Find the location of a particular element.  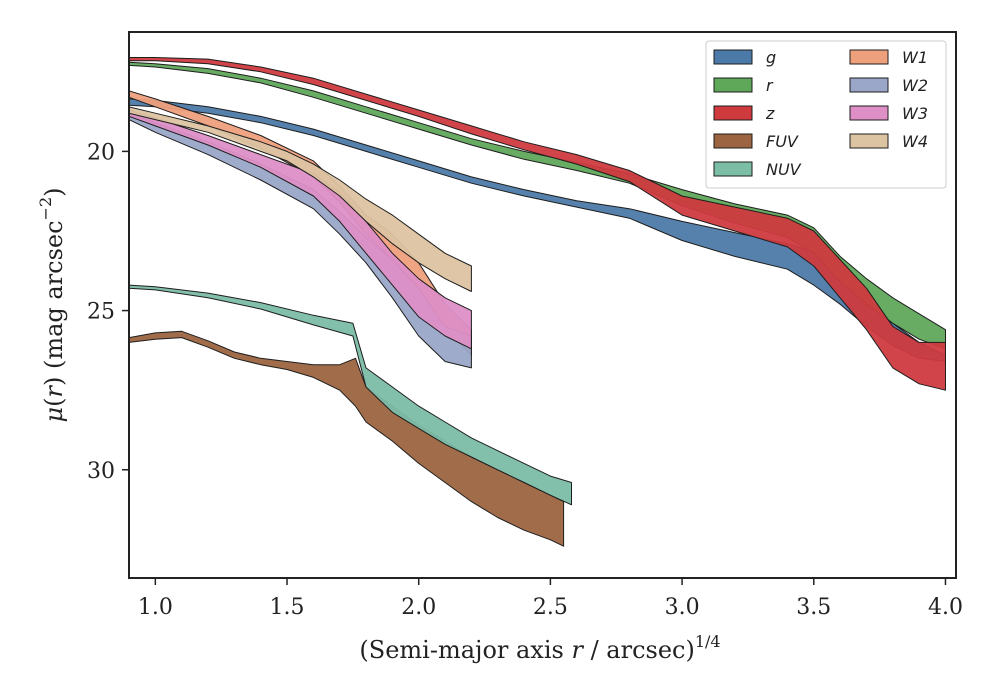

legend-label-w4: W4 is located at coordinates (915, 141).